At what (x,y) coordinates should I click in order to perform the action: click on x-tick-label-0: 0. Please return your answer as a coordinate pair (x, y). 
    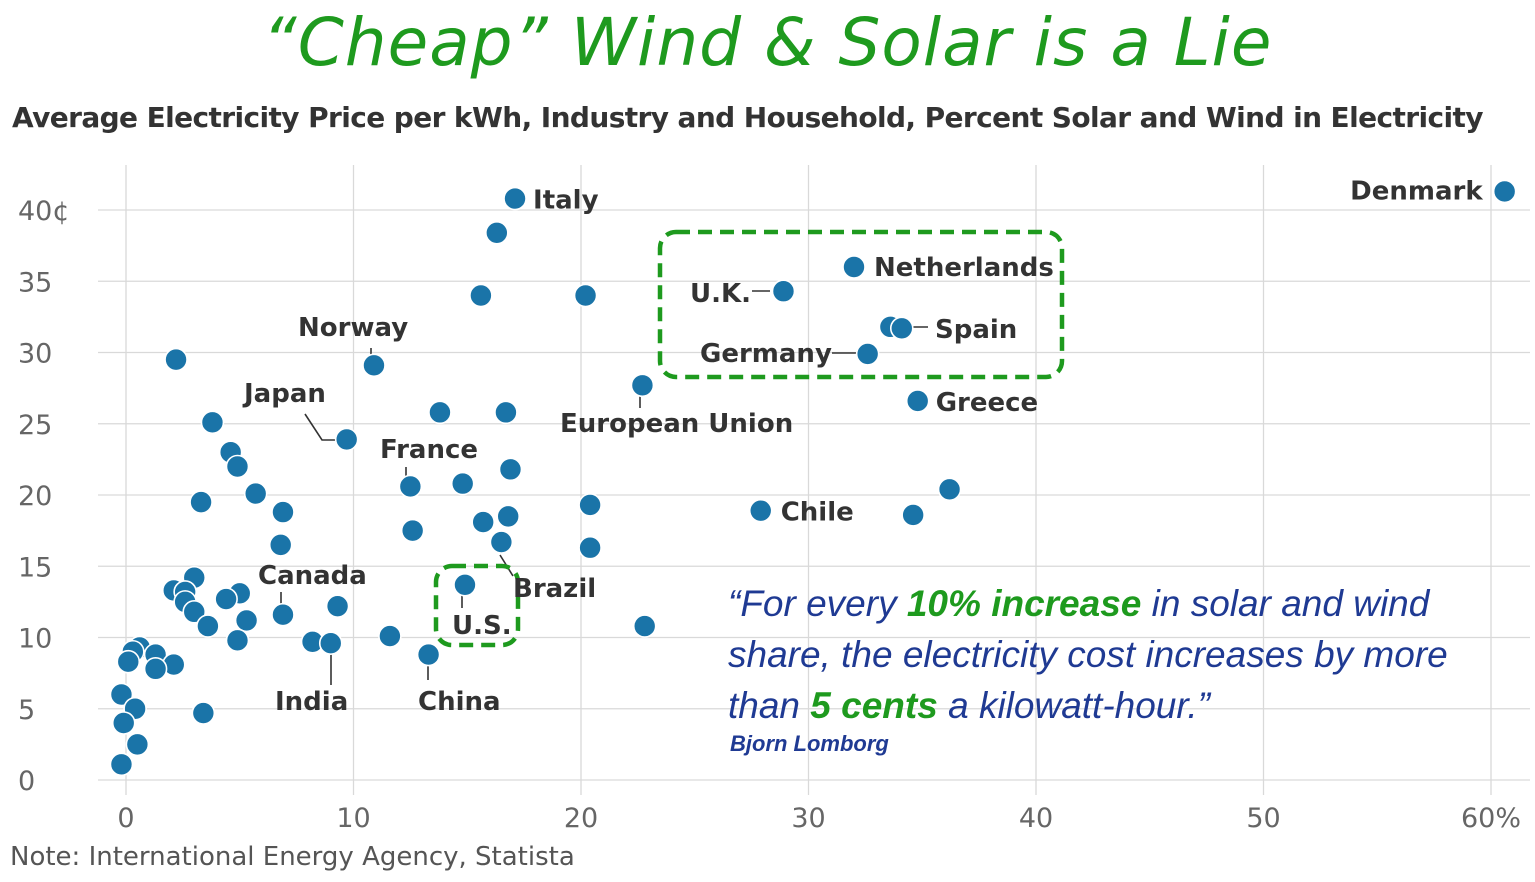
    Looking at the image, I should click on (125, 818).